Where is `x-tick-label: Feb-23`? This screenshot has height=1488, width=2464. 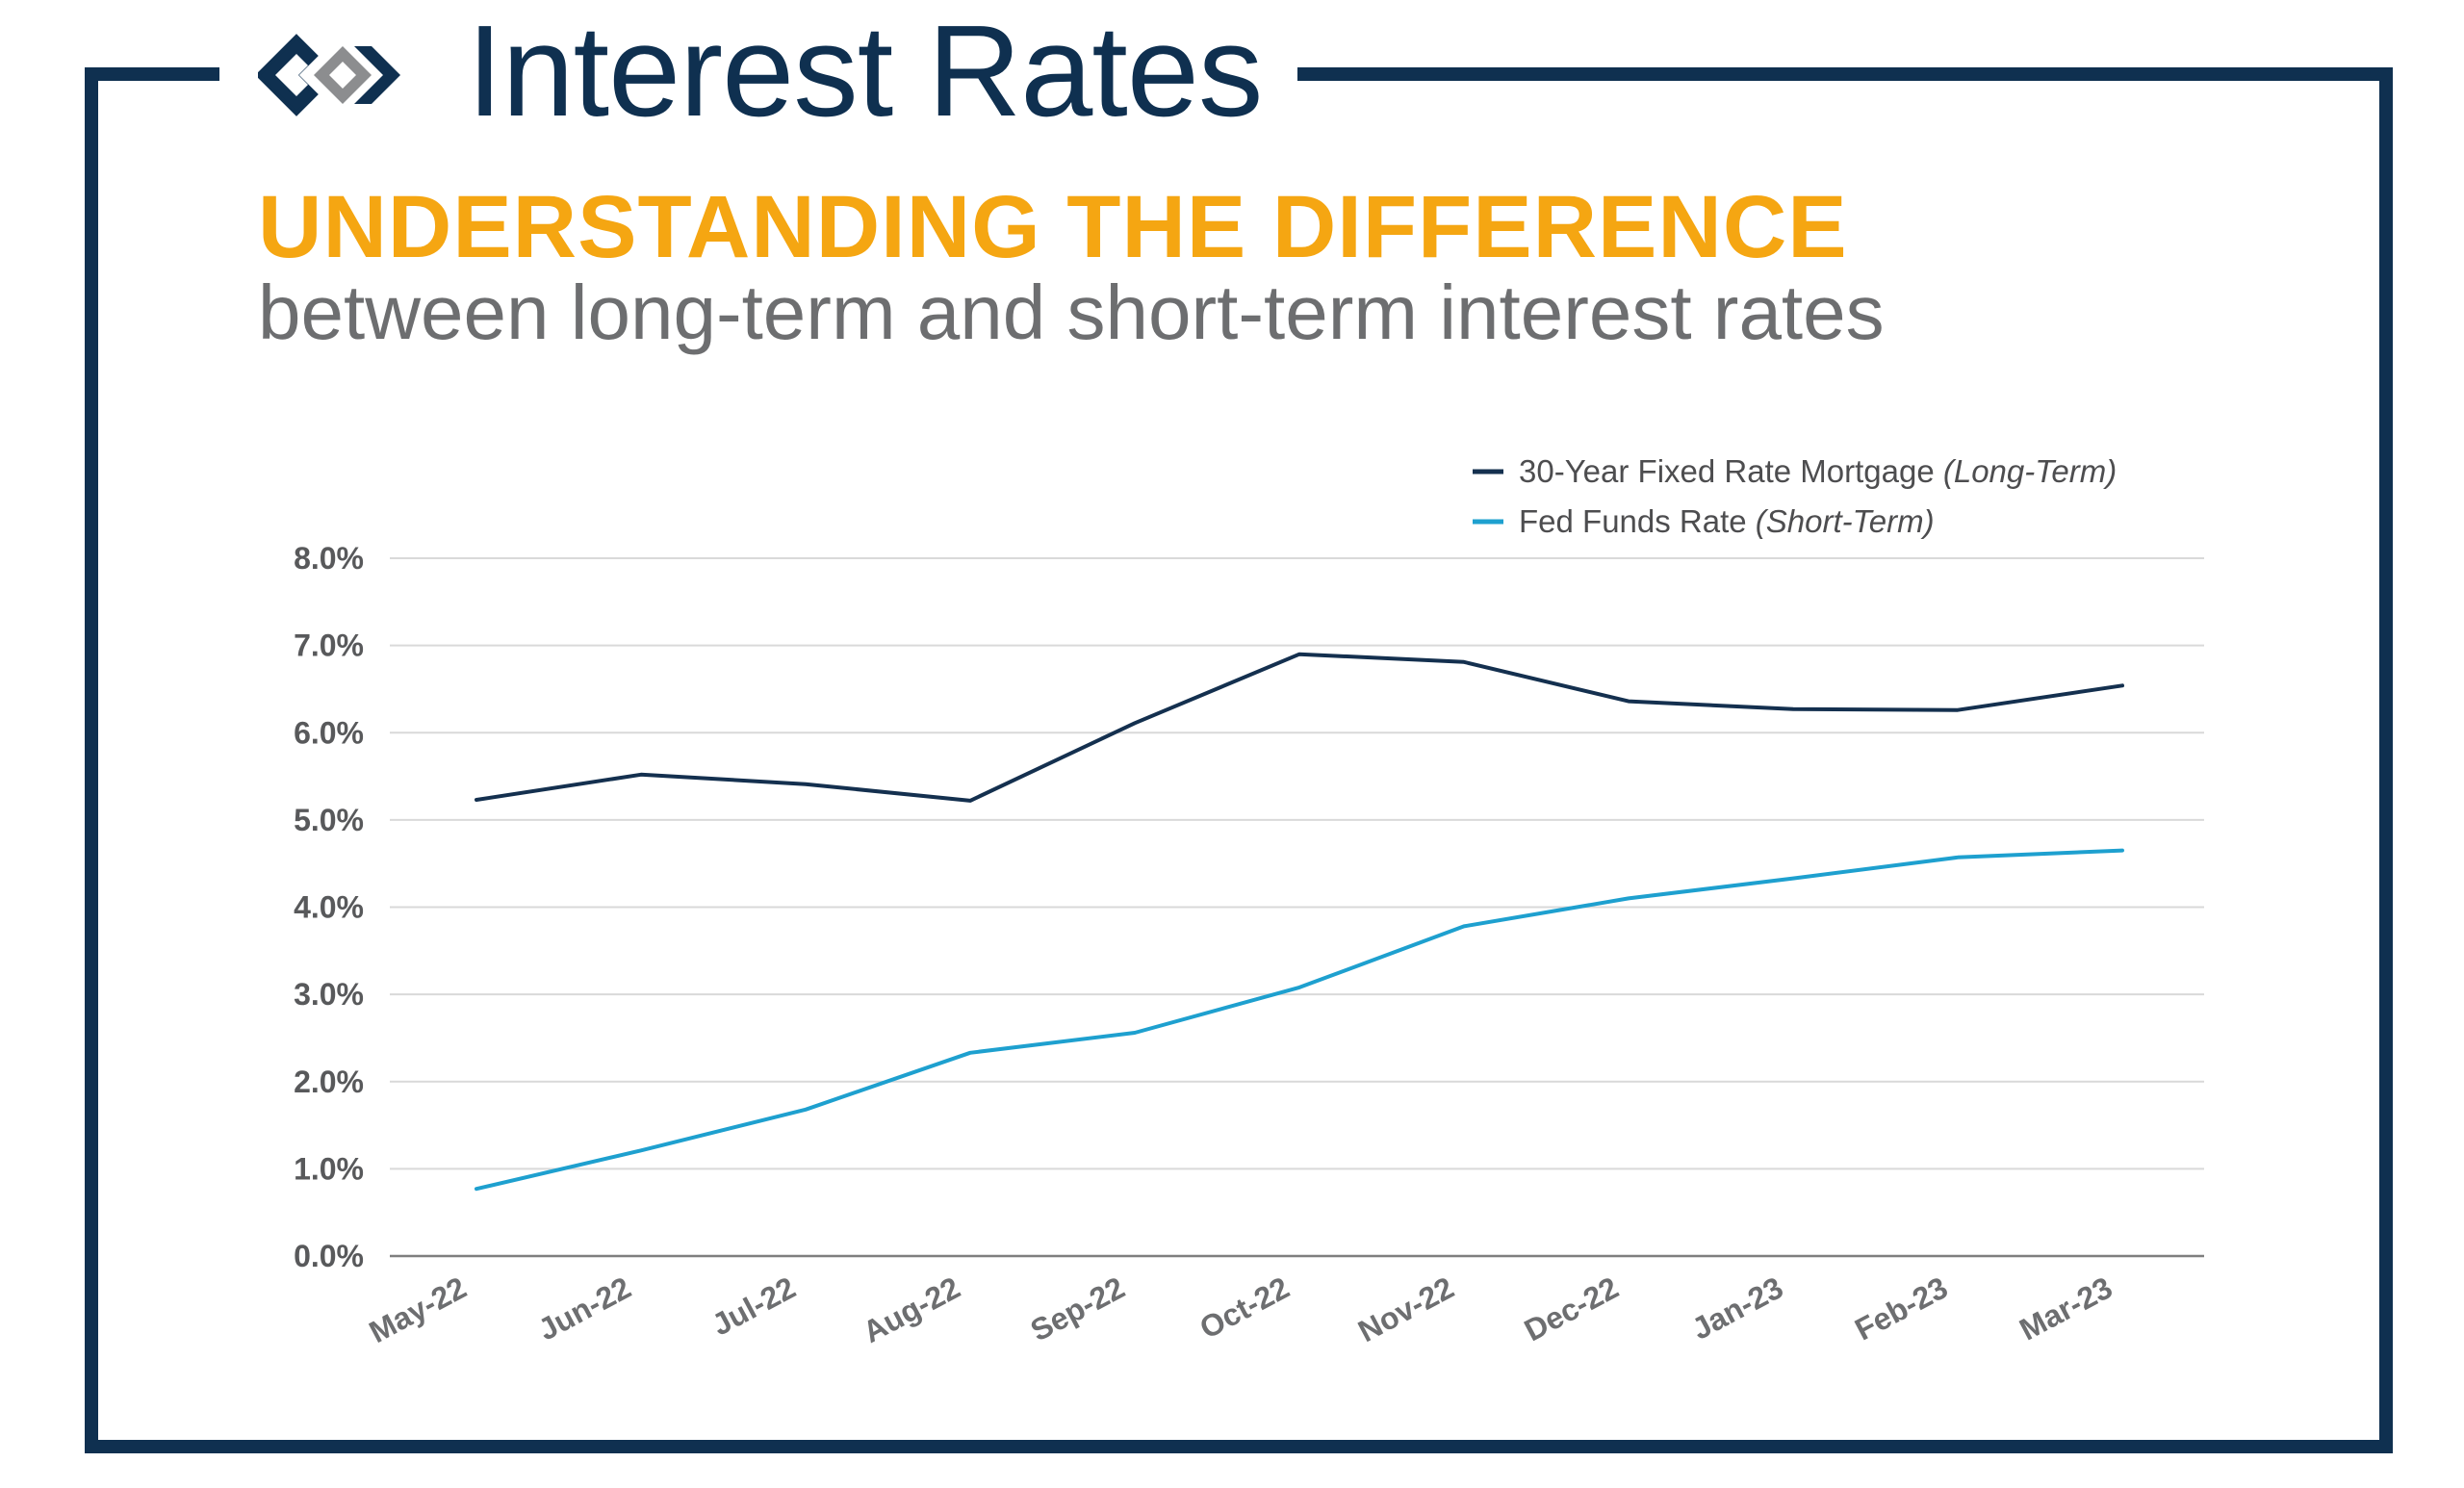
x-tick-label: Feb-23 is located at coordinates (1901, 1309).